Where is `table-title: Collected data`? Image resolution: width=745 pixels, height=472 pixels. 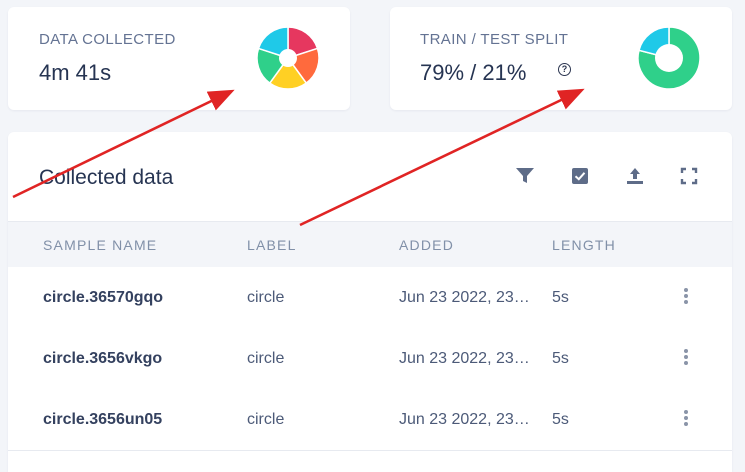
table-title: Collected data is located at coordinates (106, 177).